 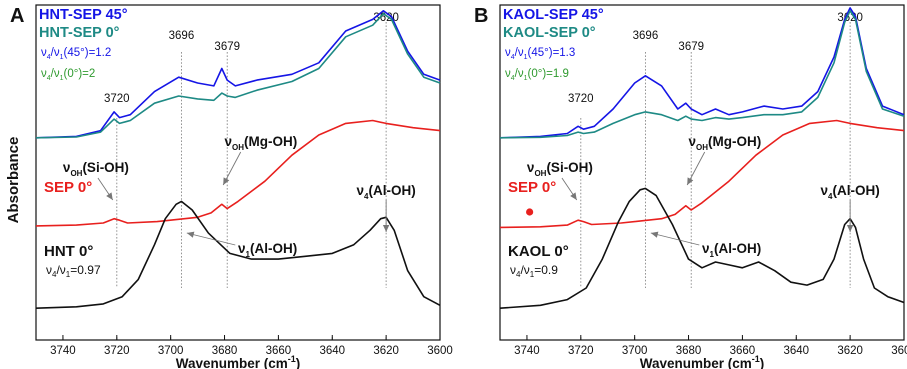 I want to click on legend-entry: HNT-SEP 45°, so click(x=83, y=15).